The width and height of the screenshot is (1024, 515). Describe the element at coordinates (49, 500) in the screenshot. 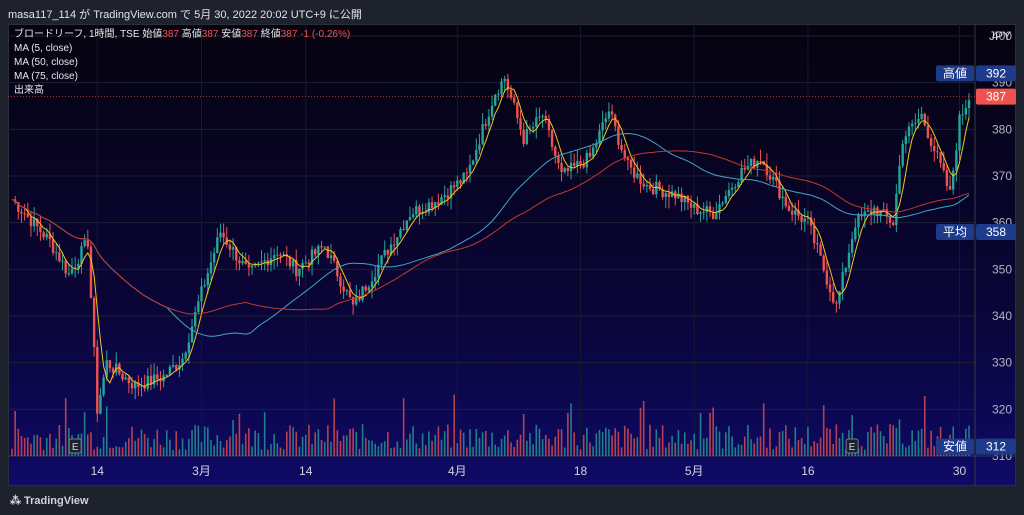

I see `tradingview-logo: ⁂ TradingView` at that location.